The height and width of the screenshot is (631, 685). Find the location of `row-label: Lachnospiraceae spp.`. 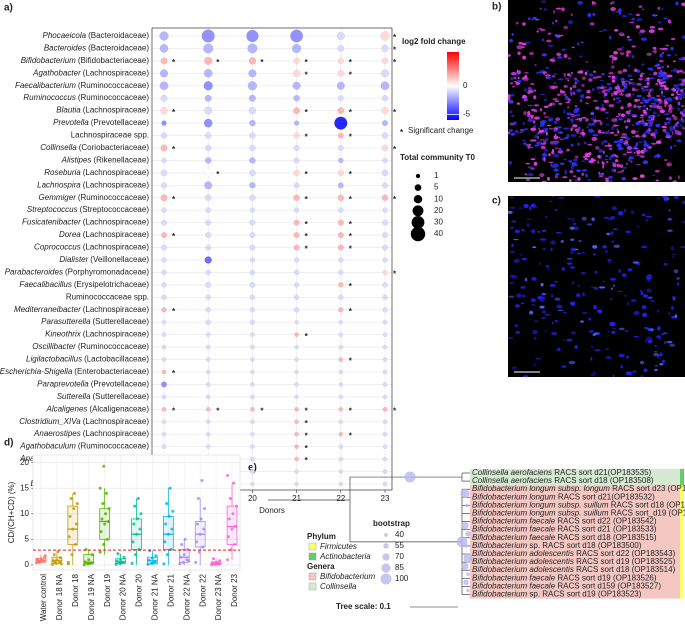

row-label: Lachnospiraceae spp. is located at coordinates (110, 135).